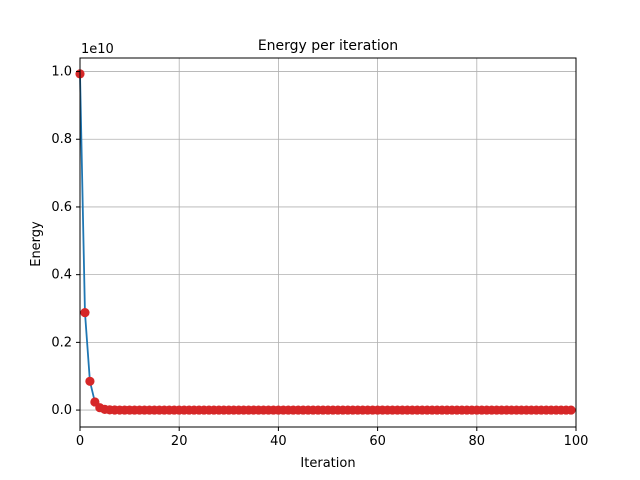 This screenshot has width=640, height=480. I want to click on y-tick-label: 1.0, so click(61, 72).